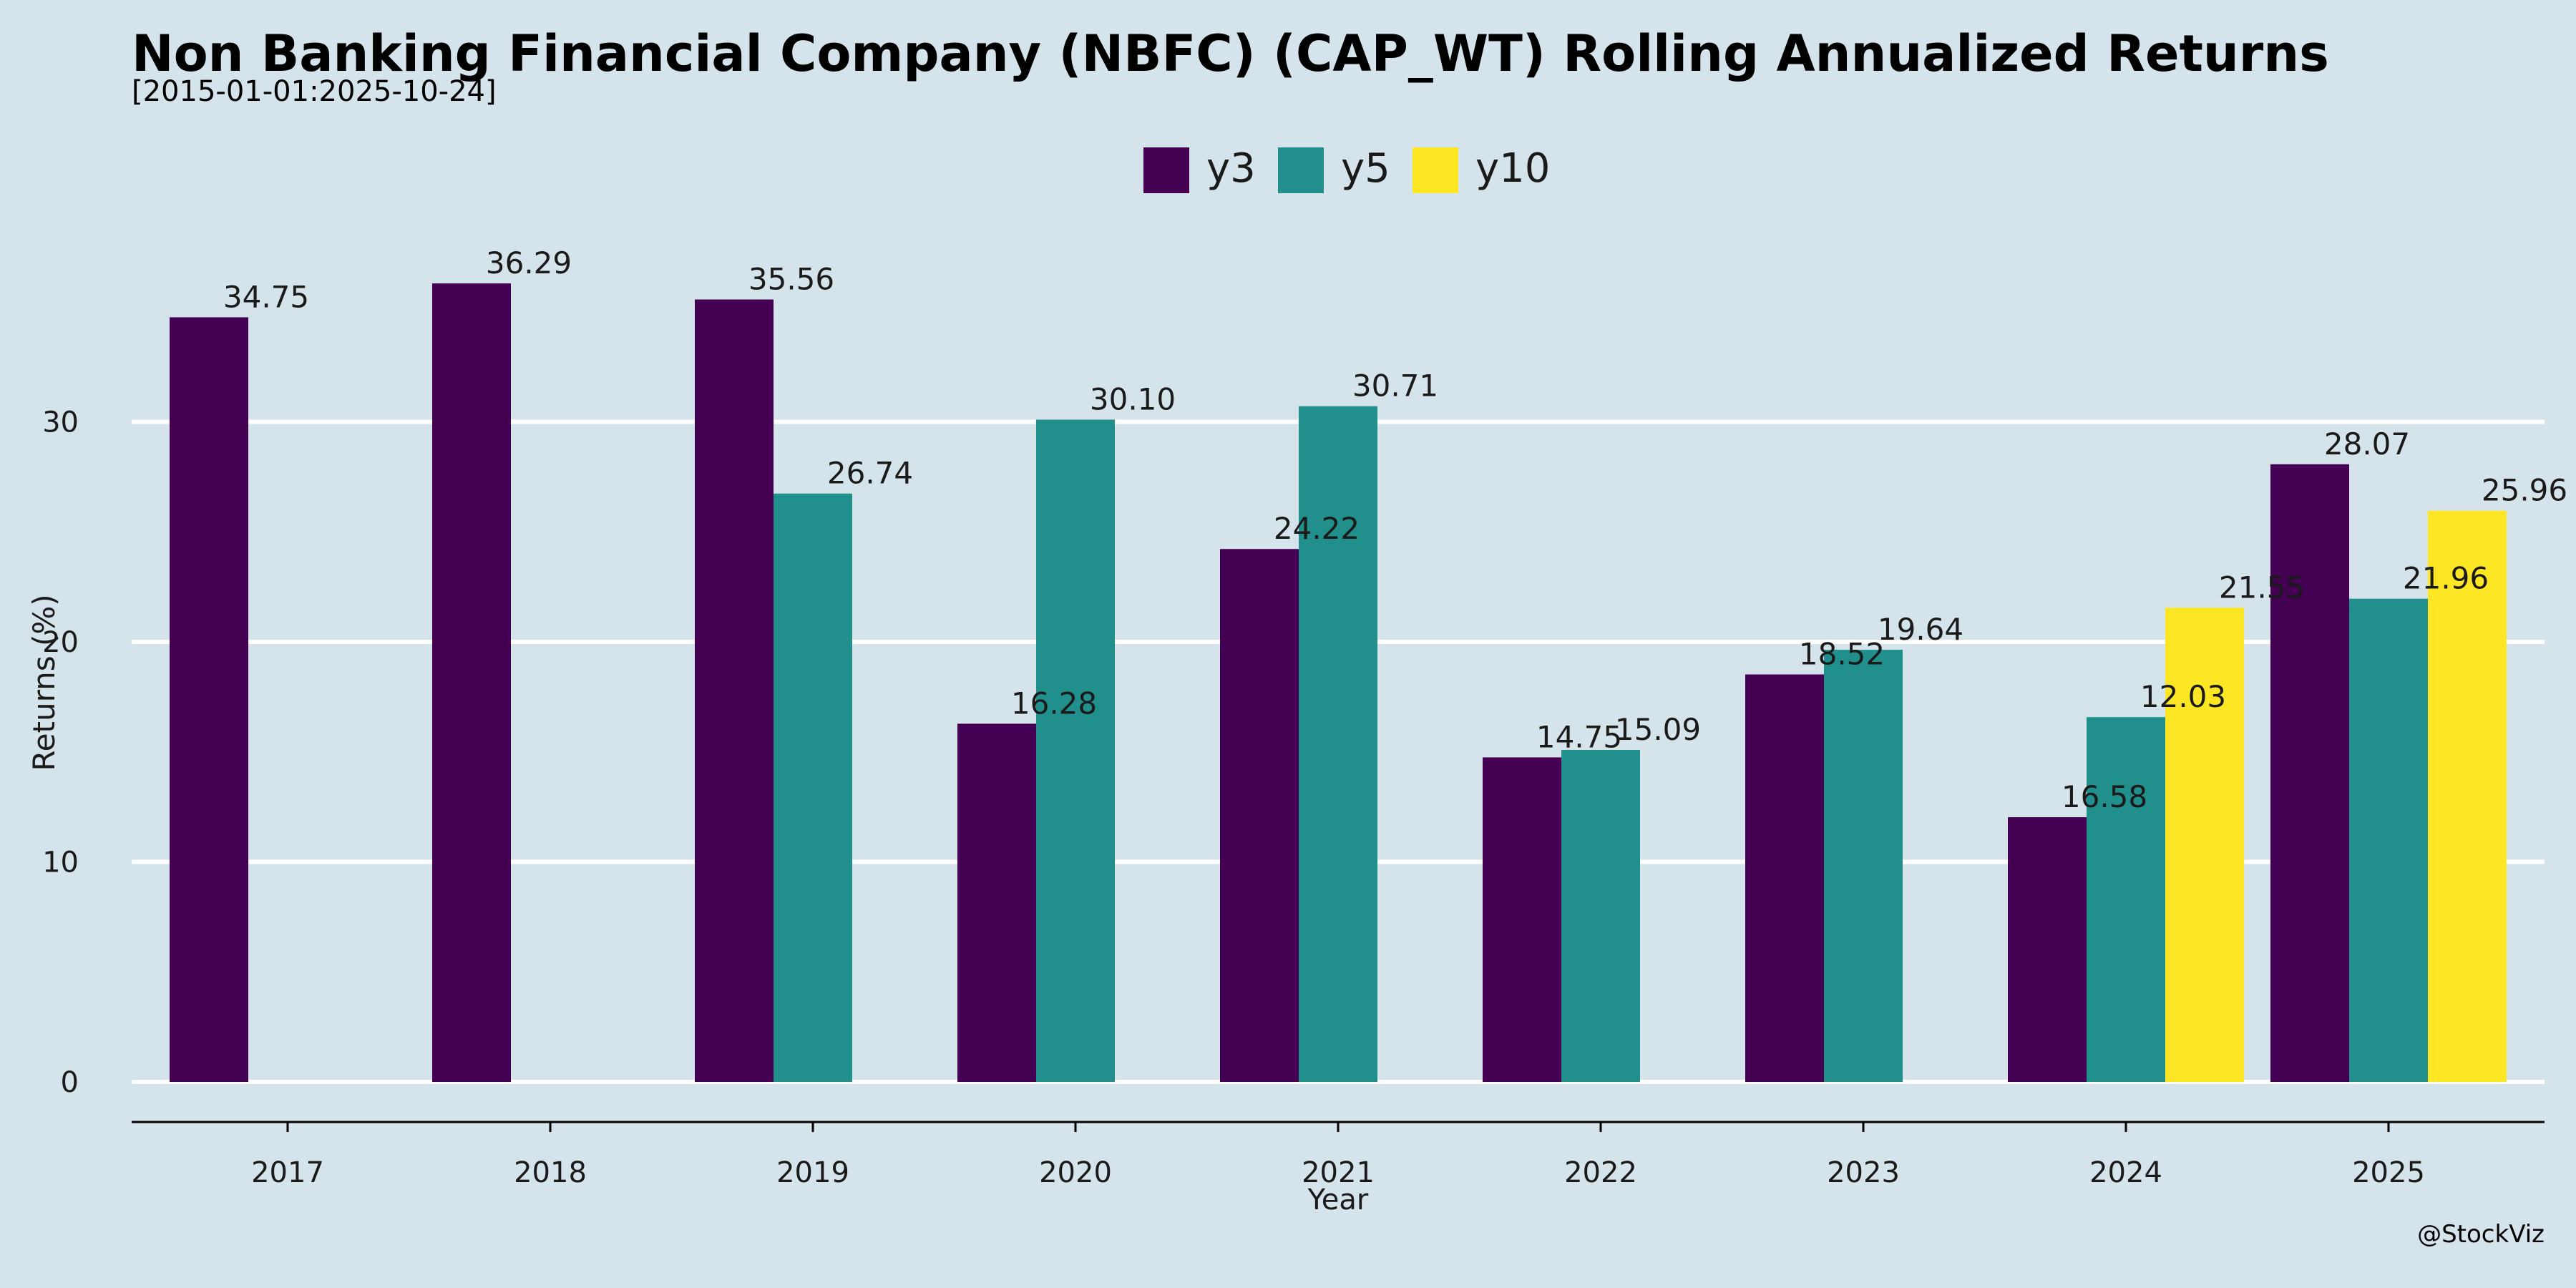  Describe the element at coordinates (1166, 170) in the screenshot. I see `legend-swatch-y3` at that location.